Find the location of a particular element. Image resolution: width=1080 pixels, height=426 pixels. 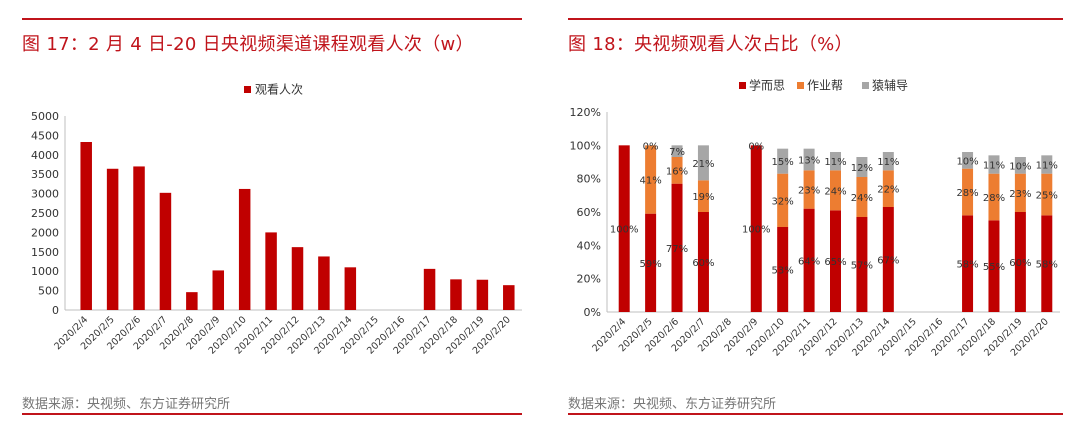

y-tick-label: 0 is located at coordinates (55, 310).